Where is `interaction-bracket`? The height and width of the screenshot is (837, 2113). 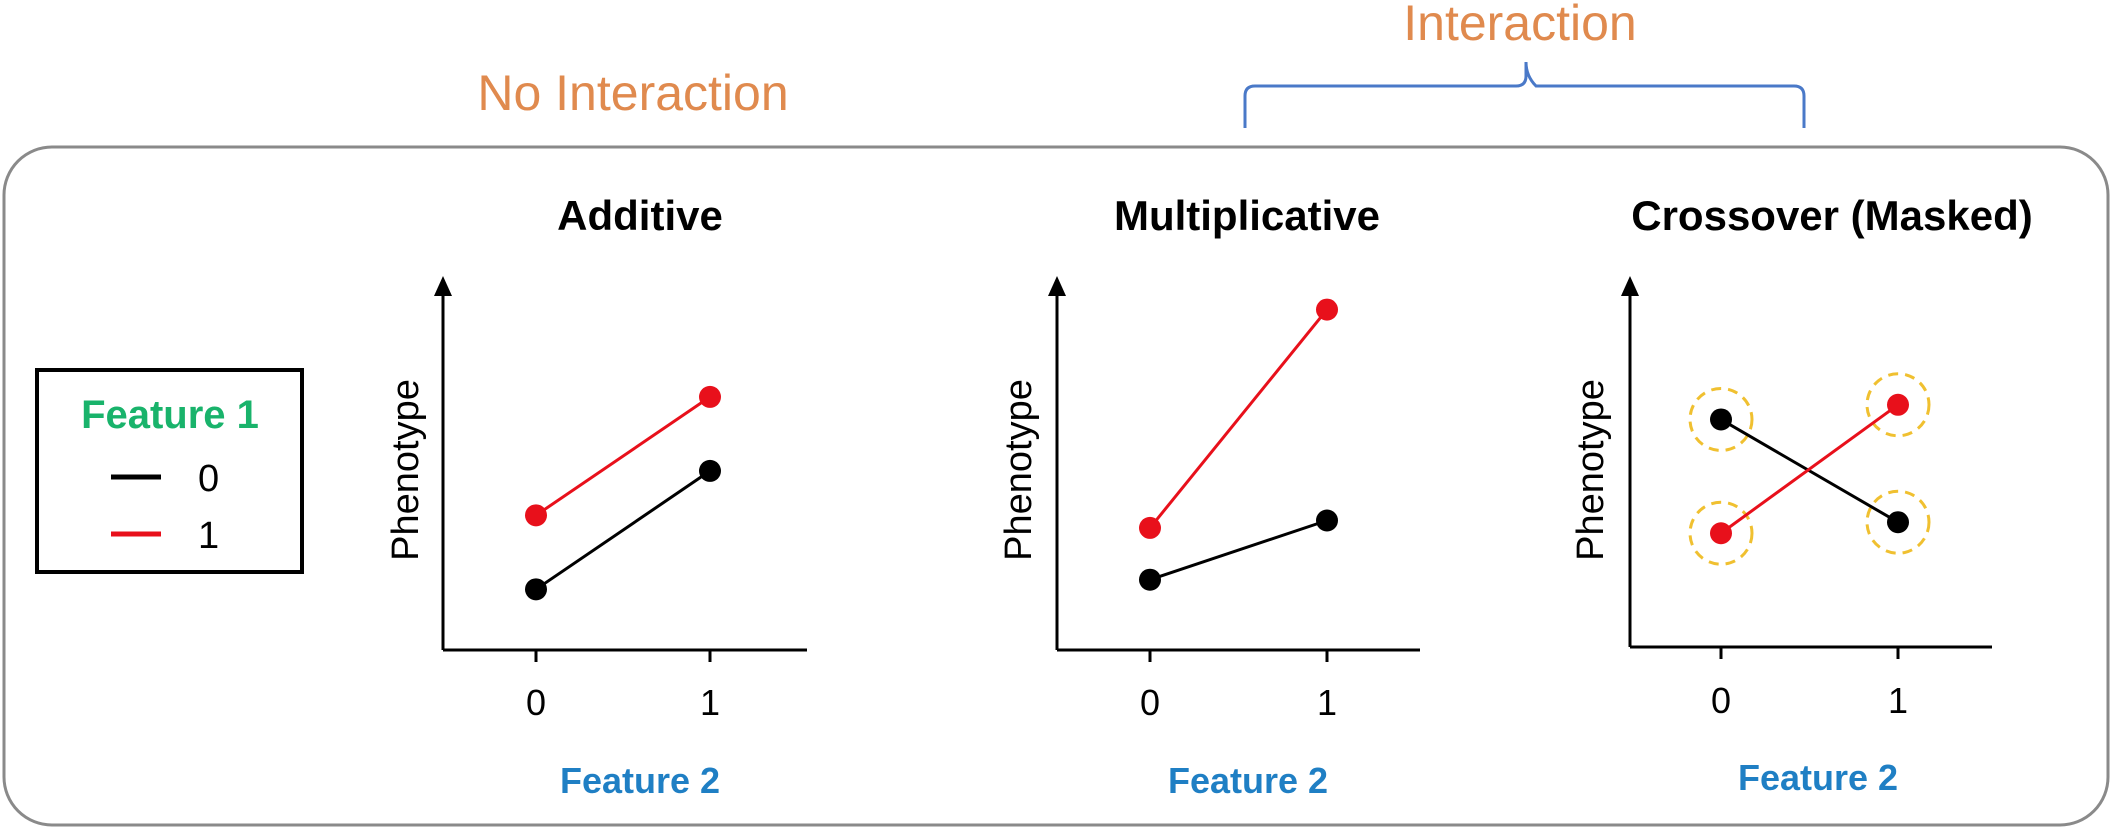 interaction-bracket is located at coordinates (1524, 94).